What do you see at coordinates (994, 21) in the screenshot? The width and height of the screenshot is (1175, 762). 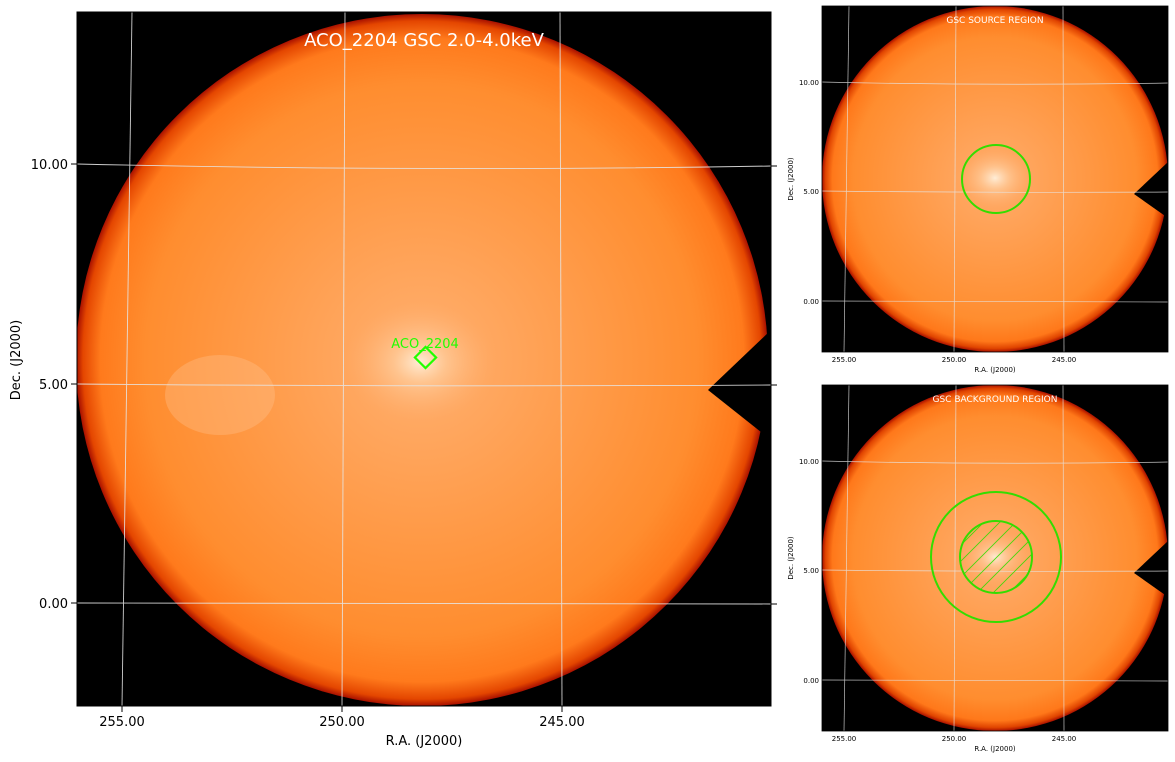 I see `source-panel-title: GSC SOURCE REGION` at bounding box center [994, 21].